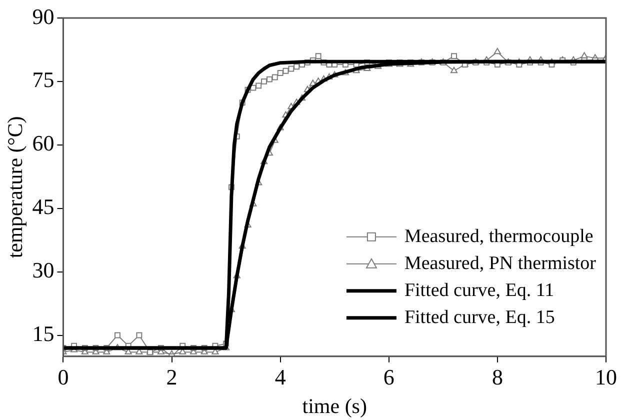 Image resolution: width=622 pixels, height=420 pixels. I want to click on x-tick-label: 2, so click(172, 377).